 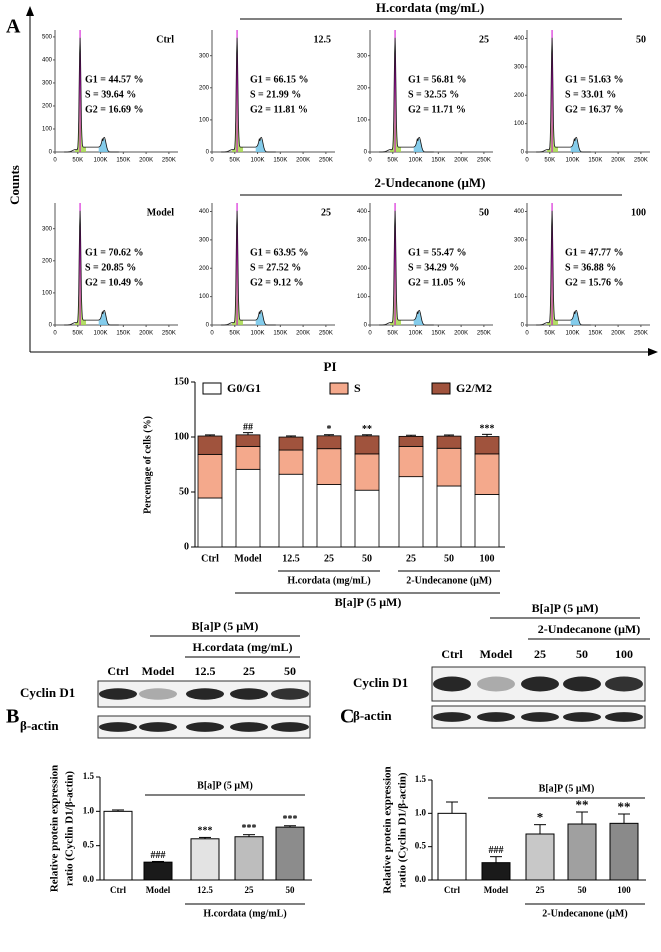 What do you see at coordinates (487, 558) in the screenshot?
I see `x-tick-label: 100` at bounding box center [487, 558].